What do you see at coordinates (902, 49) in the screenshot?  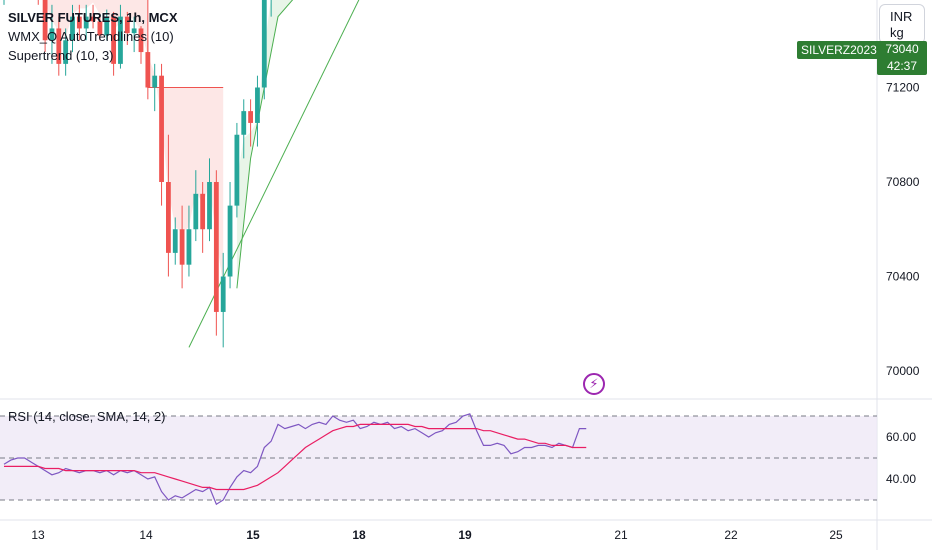 I see `last-price-value: 73040` at bounding box center [902, 49].